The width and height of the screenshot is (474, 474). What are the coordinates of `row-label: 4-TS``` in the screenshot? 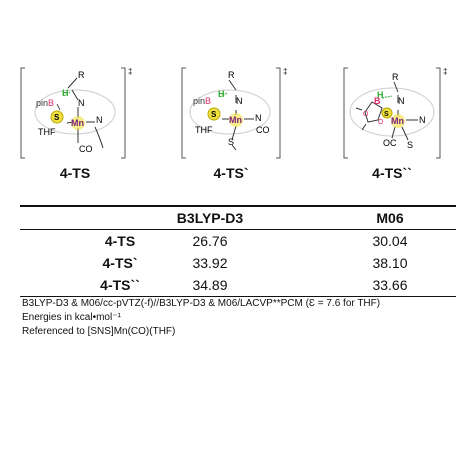 It's located at (120, 285).